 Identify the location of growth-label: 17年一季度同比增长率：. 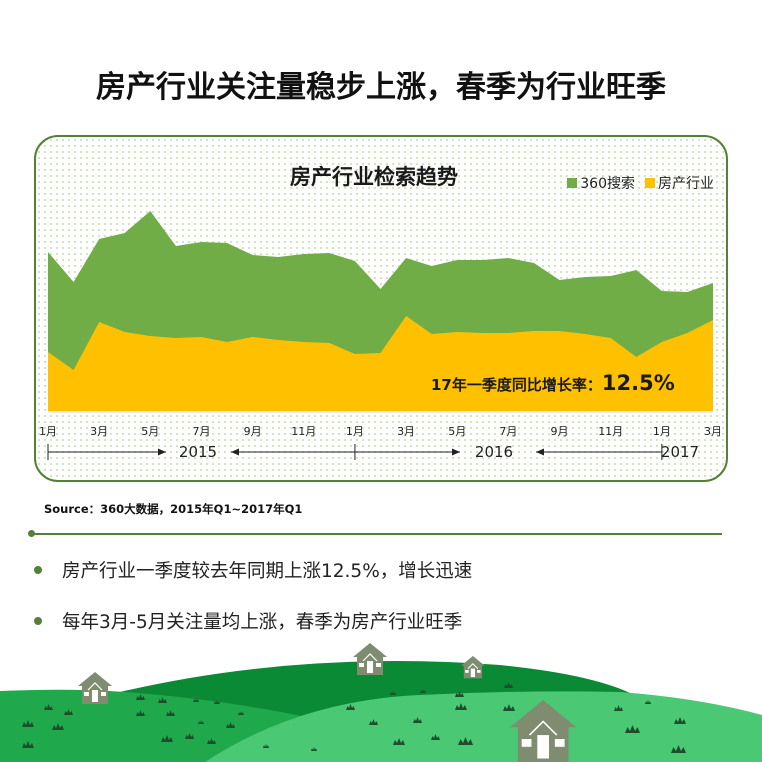
(516, 385).